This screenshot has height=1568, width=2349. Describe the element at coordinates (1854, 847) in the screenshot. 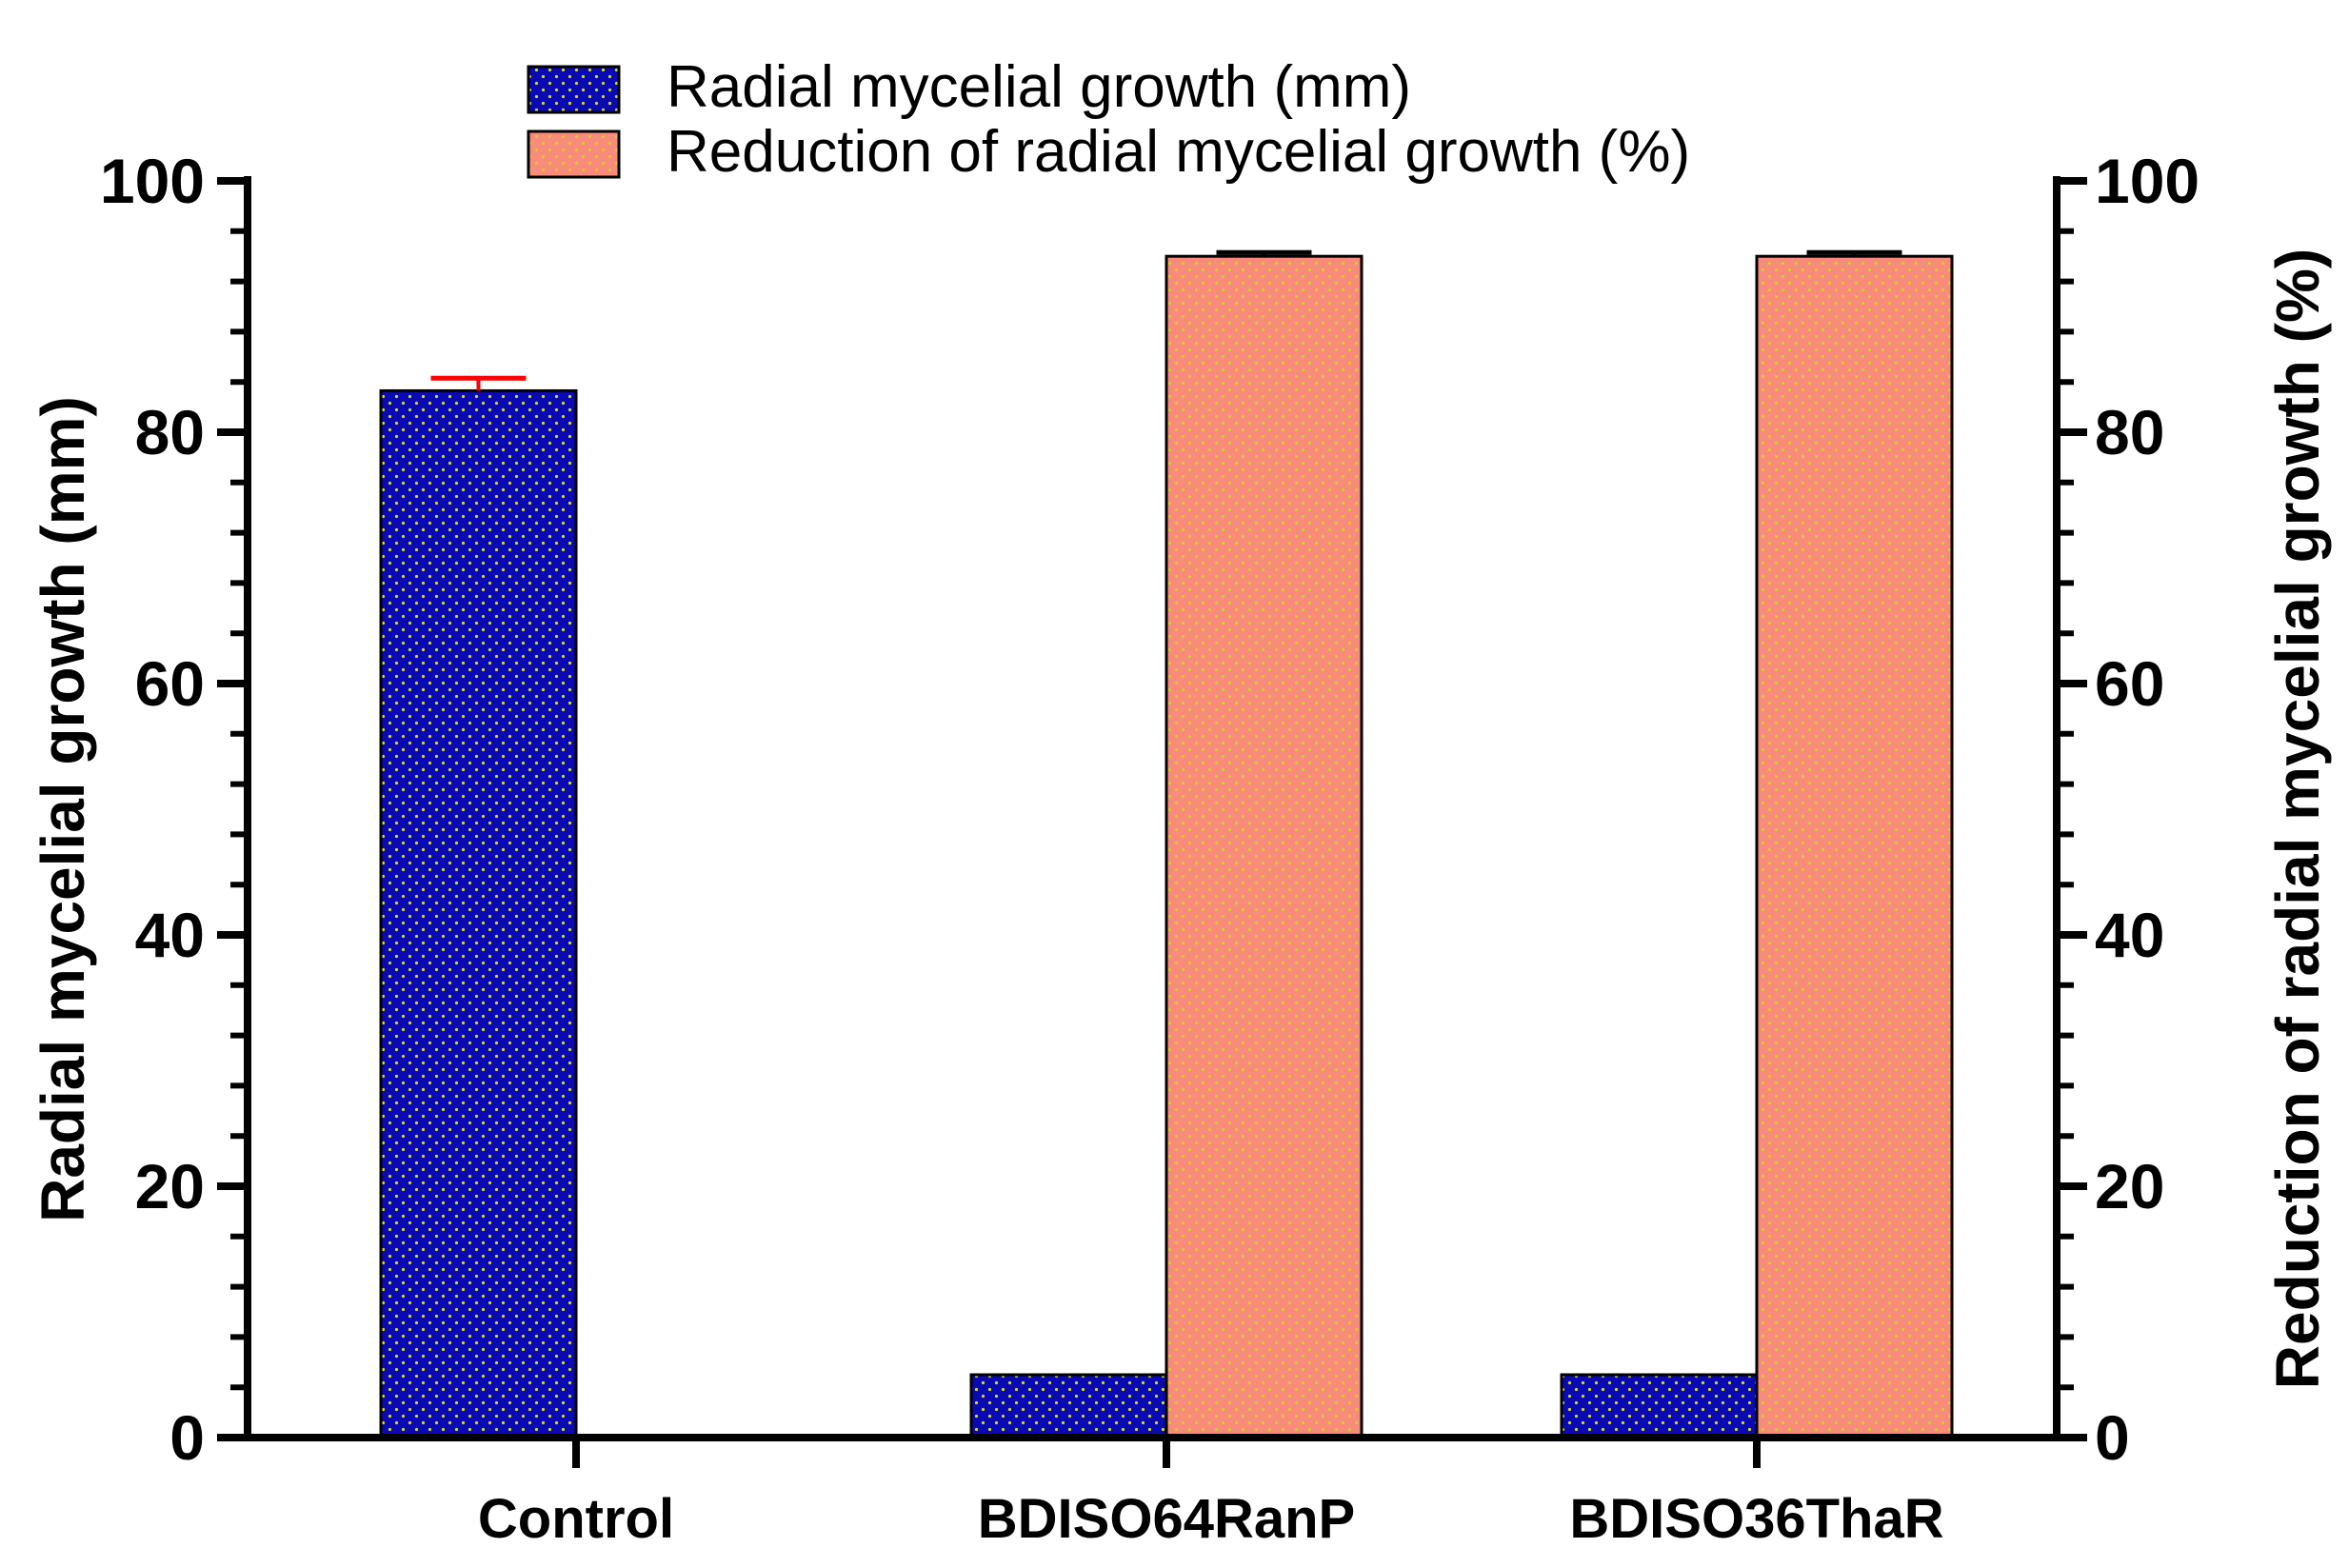

I see `bar-right-bdiso36thar` at that location.